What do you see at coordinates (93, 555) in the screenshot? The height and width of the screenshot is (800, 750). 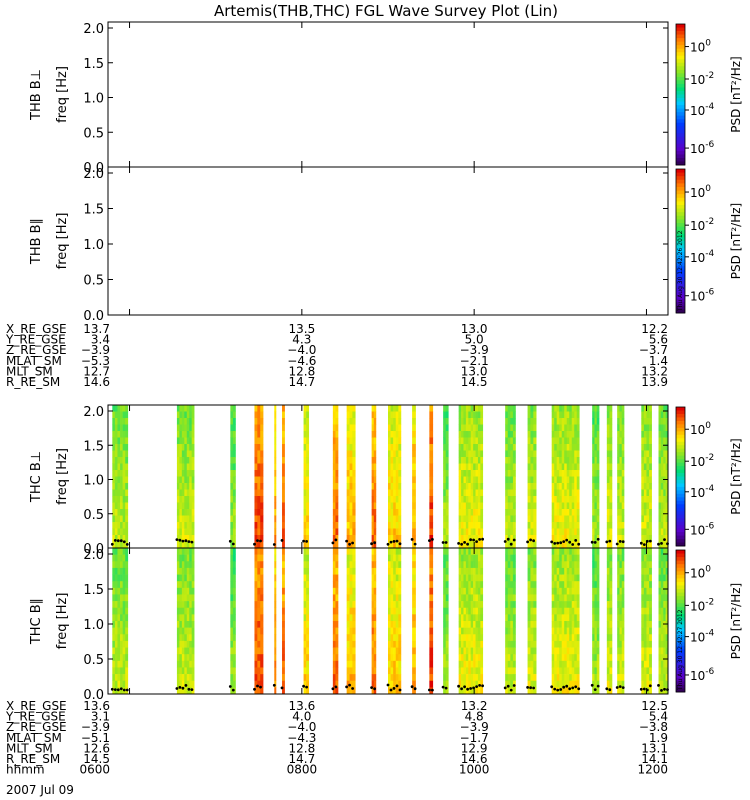 I see `y-tick-label: 2.0` at bounding box center [93, 555].